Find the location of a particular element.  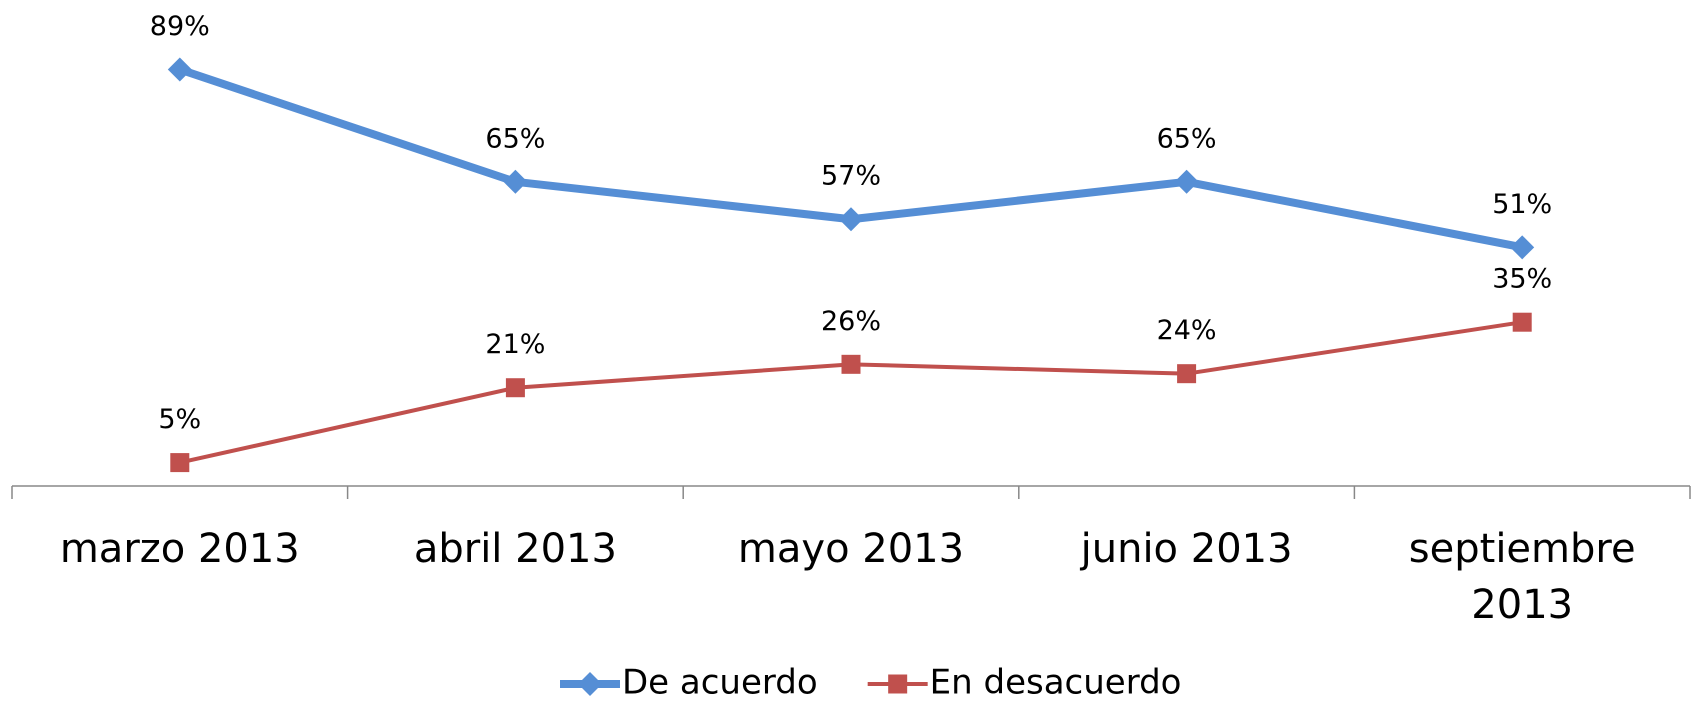

data-label: 24% is located at coordinates (1187, 330).